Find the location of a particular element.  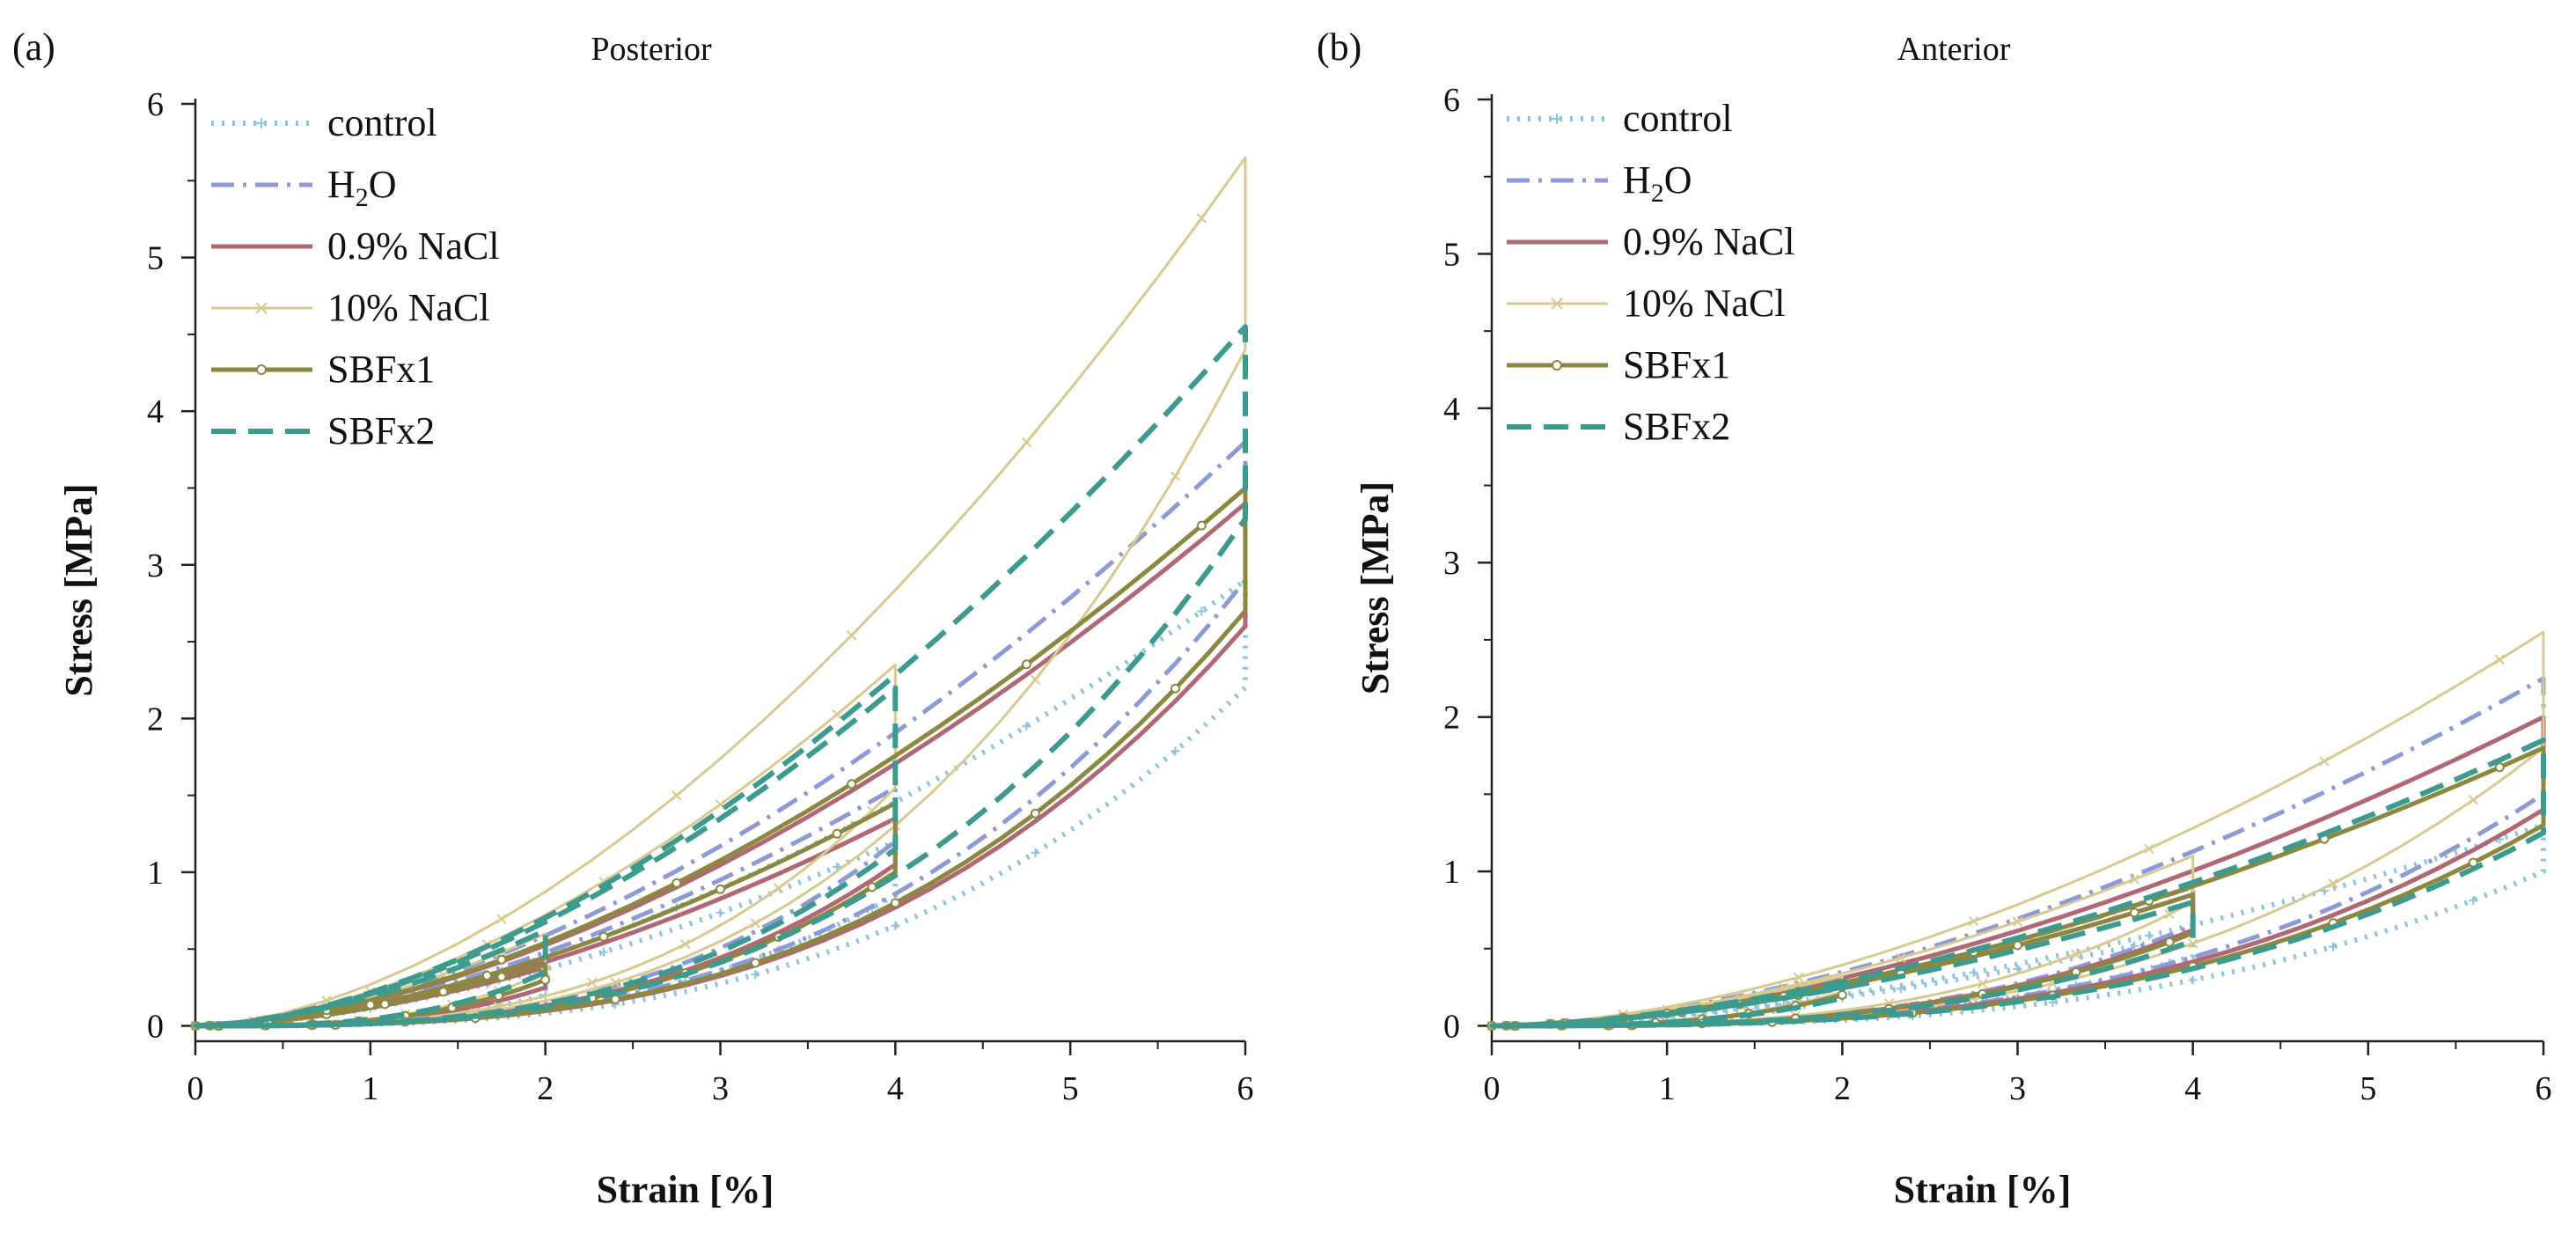

y-axis-label: Stress [MPa] is located at coordinates (1375, 587).